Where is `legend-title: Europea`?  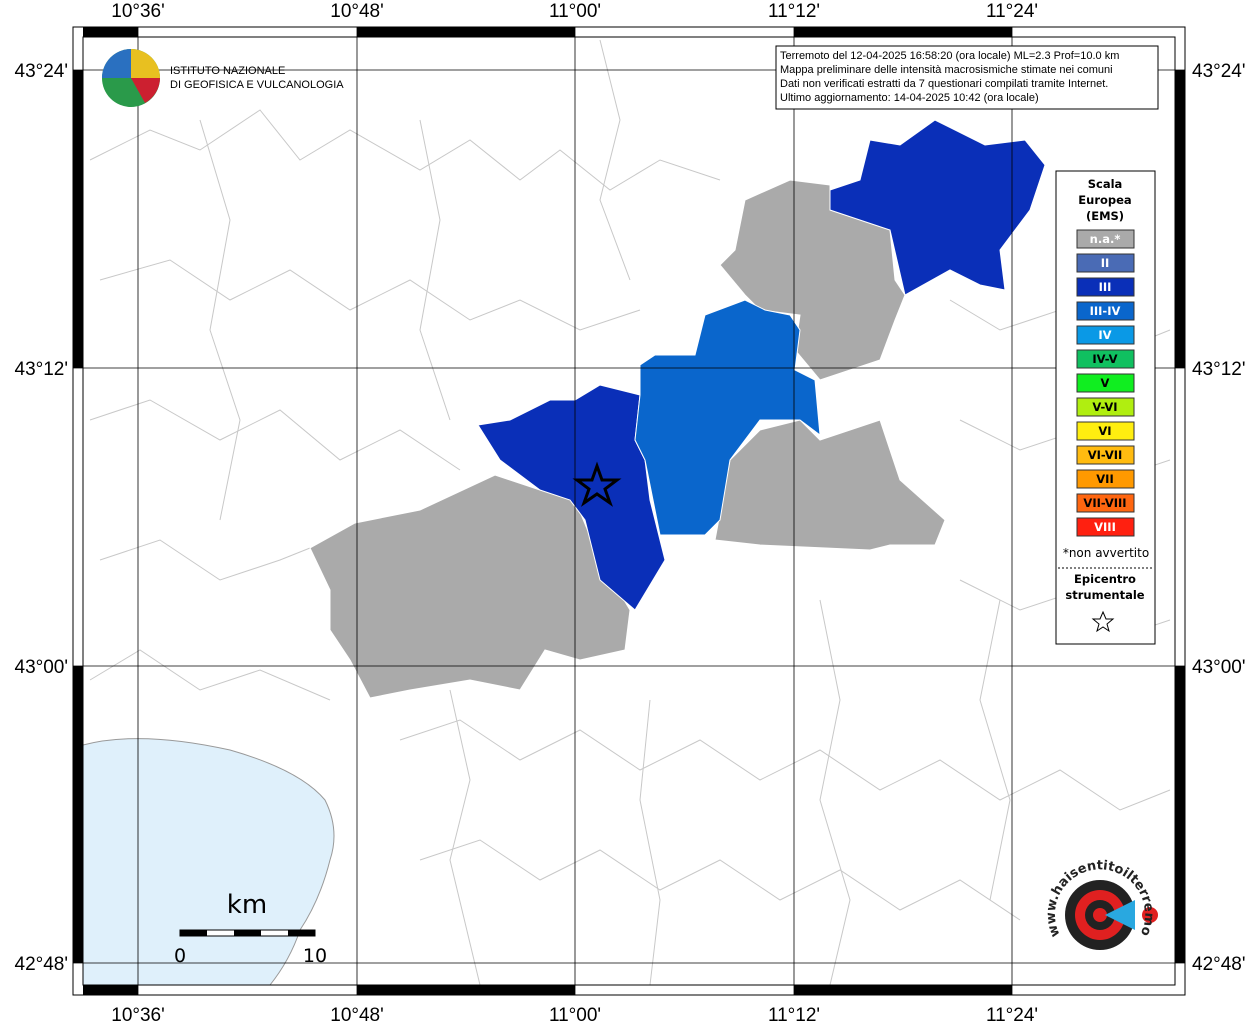 legend-title: Europea is located at coordinates (1104, 200).